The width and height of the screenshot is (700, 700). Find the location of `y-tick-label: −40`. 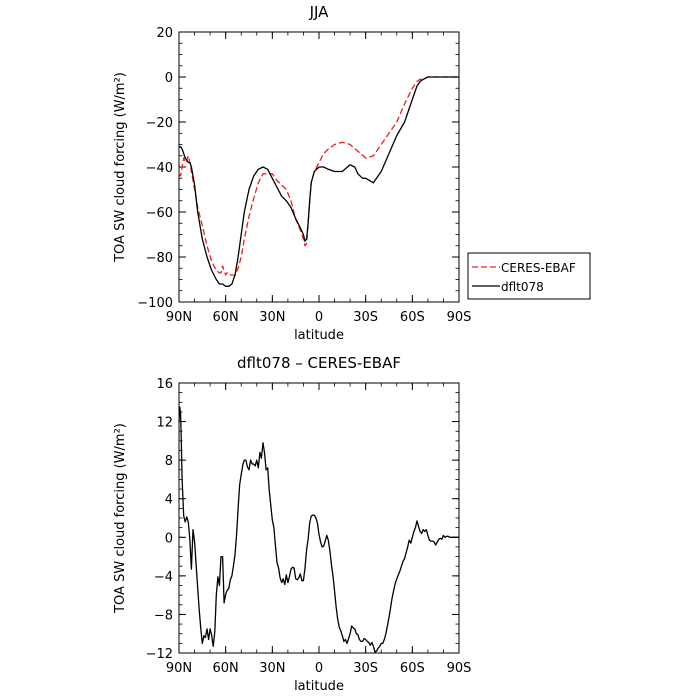

y-tick-label: −40 is located at coordinates (159, 168).